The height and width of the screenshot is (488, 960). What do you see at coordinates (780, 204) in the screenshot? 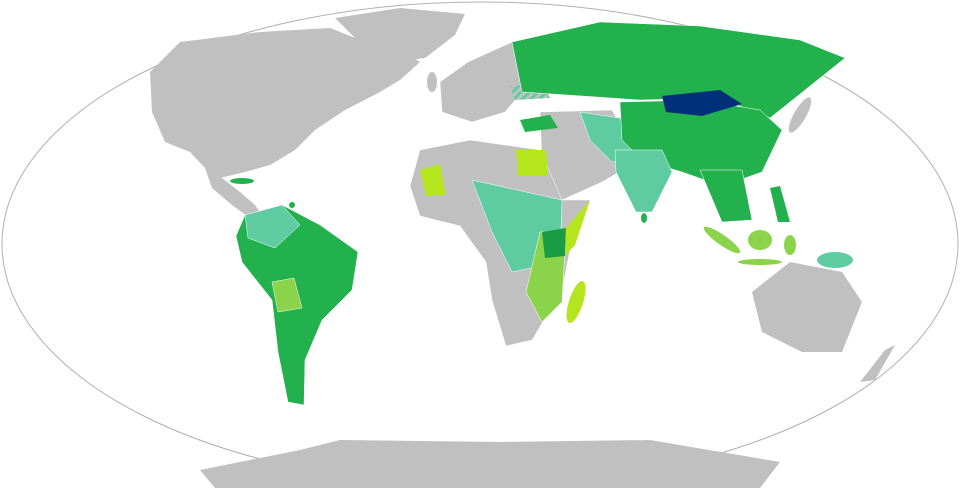
I see `philippines` at bounding box center [780, 204].